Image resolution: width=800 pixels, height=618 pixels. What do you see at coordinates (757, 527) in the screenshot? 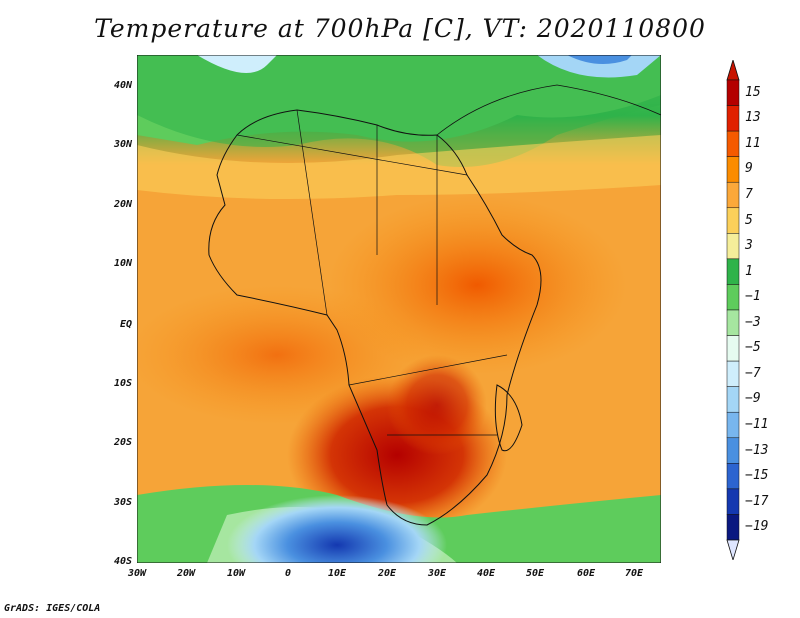
I see `colorbar-label: −19` at bounding box center [757, 527].